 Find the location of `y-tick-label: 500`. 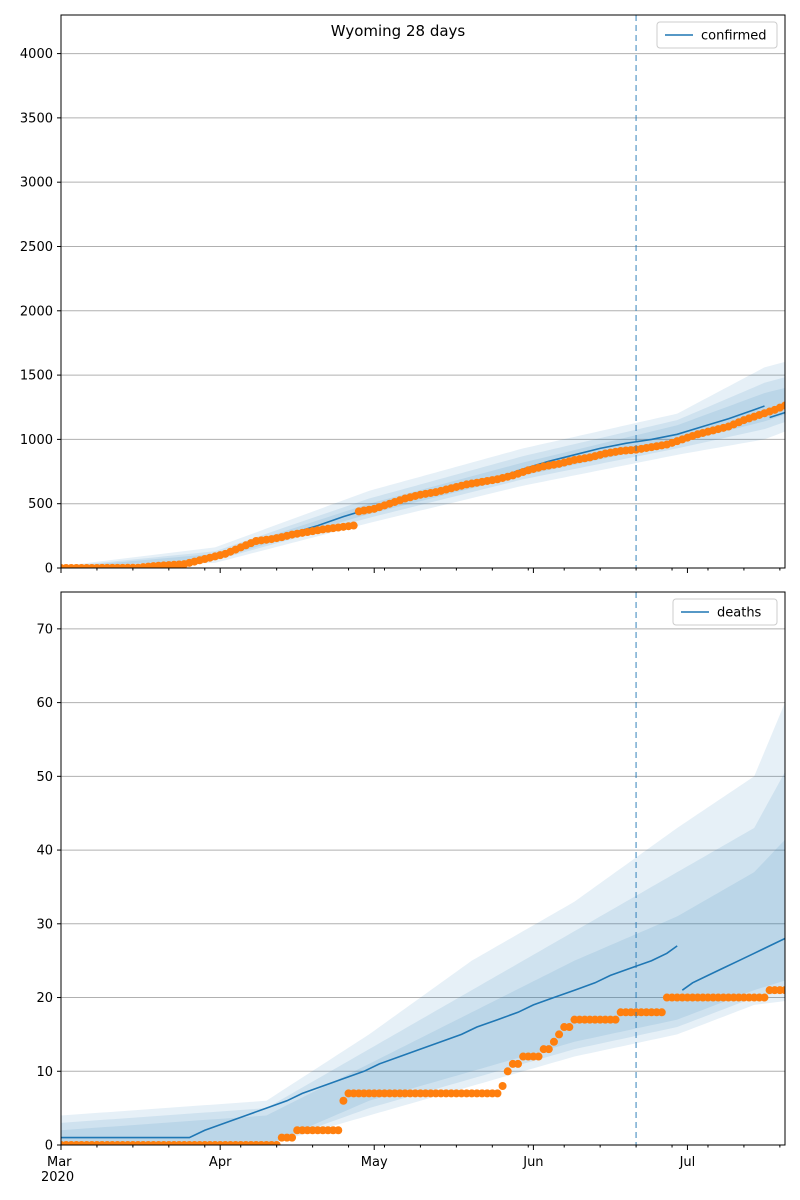

y-tick-label: 500 is located at coordinates (40, 504).